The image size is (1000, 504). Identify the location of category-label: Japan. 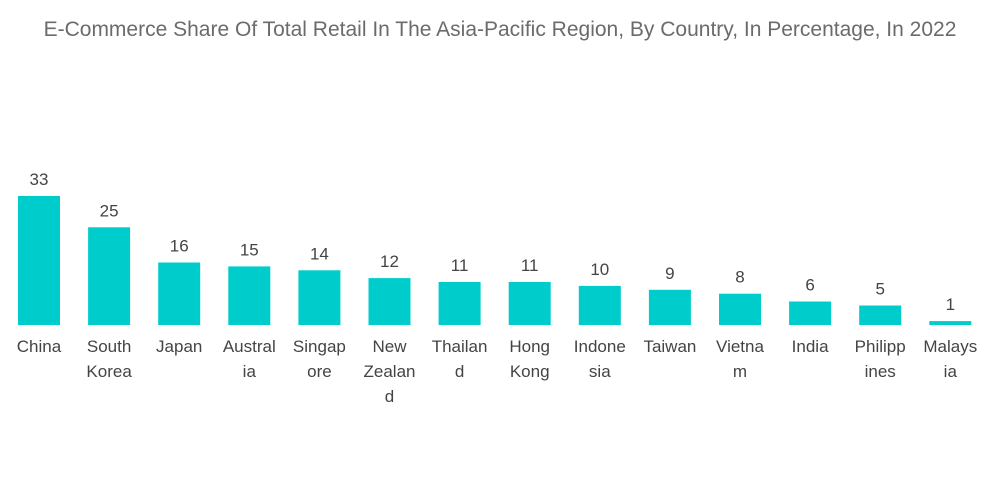
(179, 346).